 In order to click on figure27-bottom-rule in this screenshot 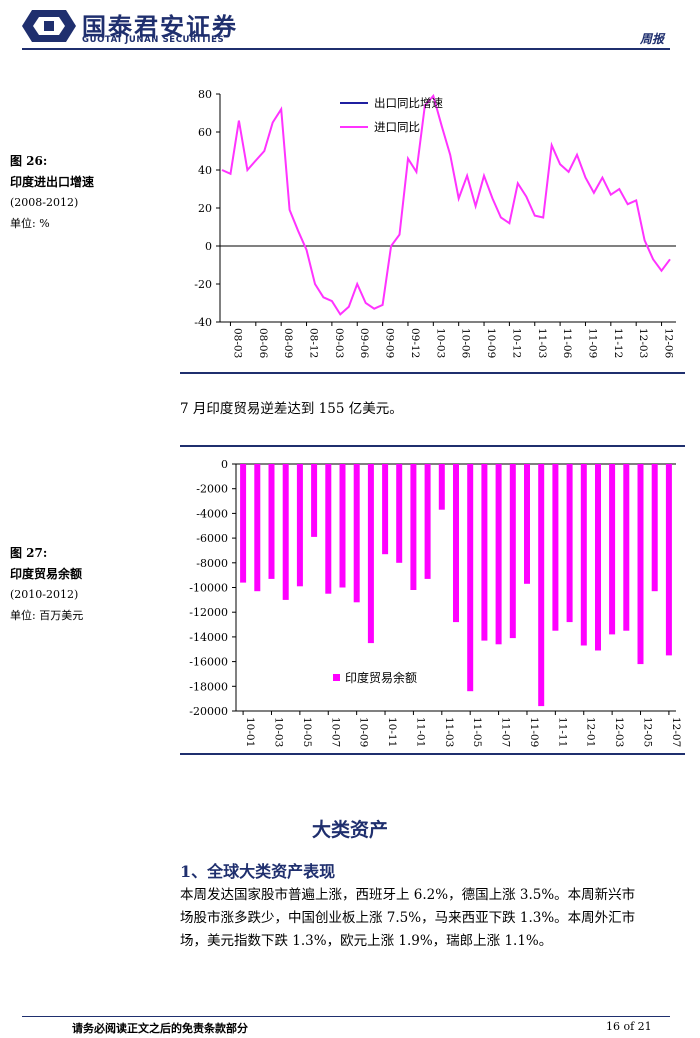, I will do `click(432, 754)`.